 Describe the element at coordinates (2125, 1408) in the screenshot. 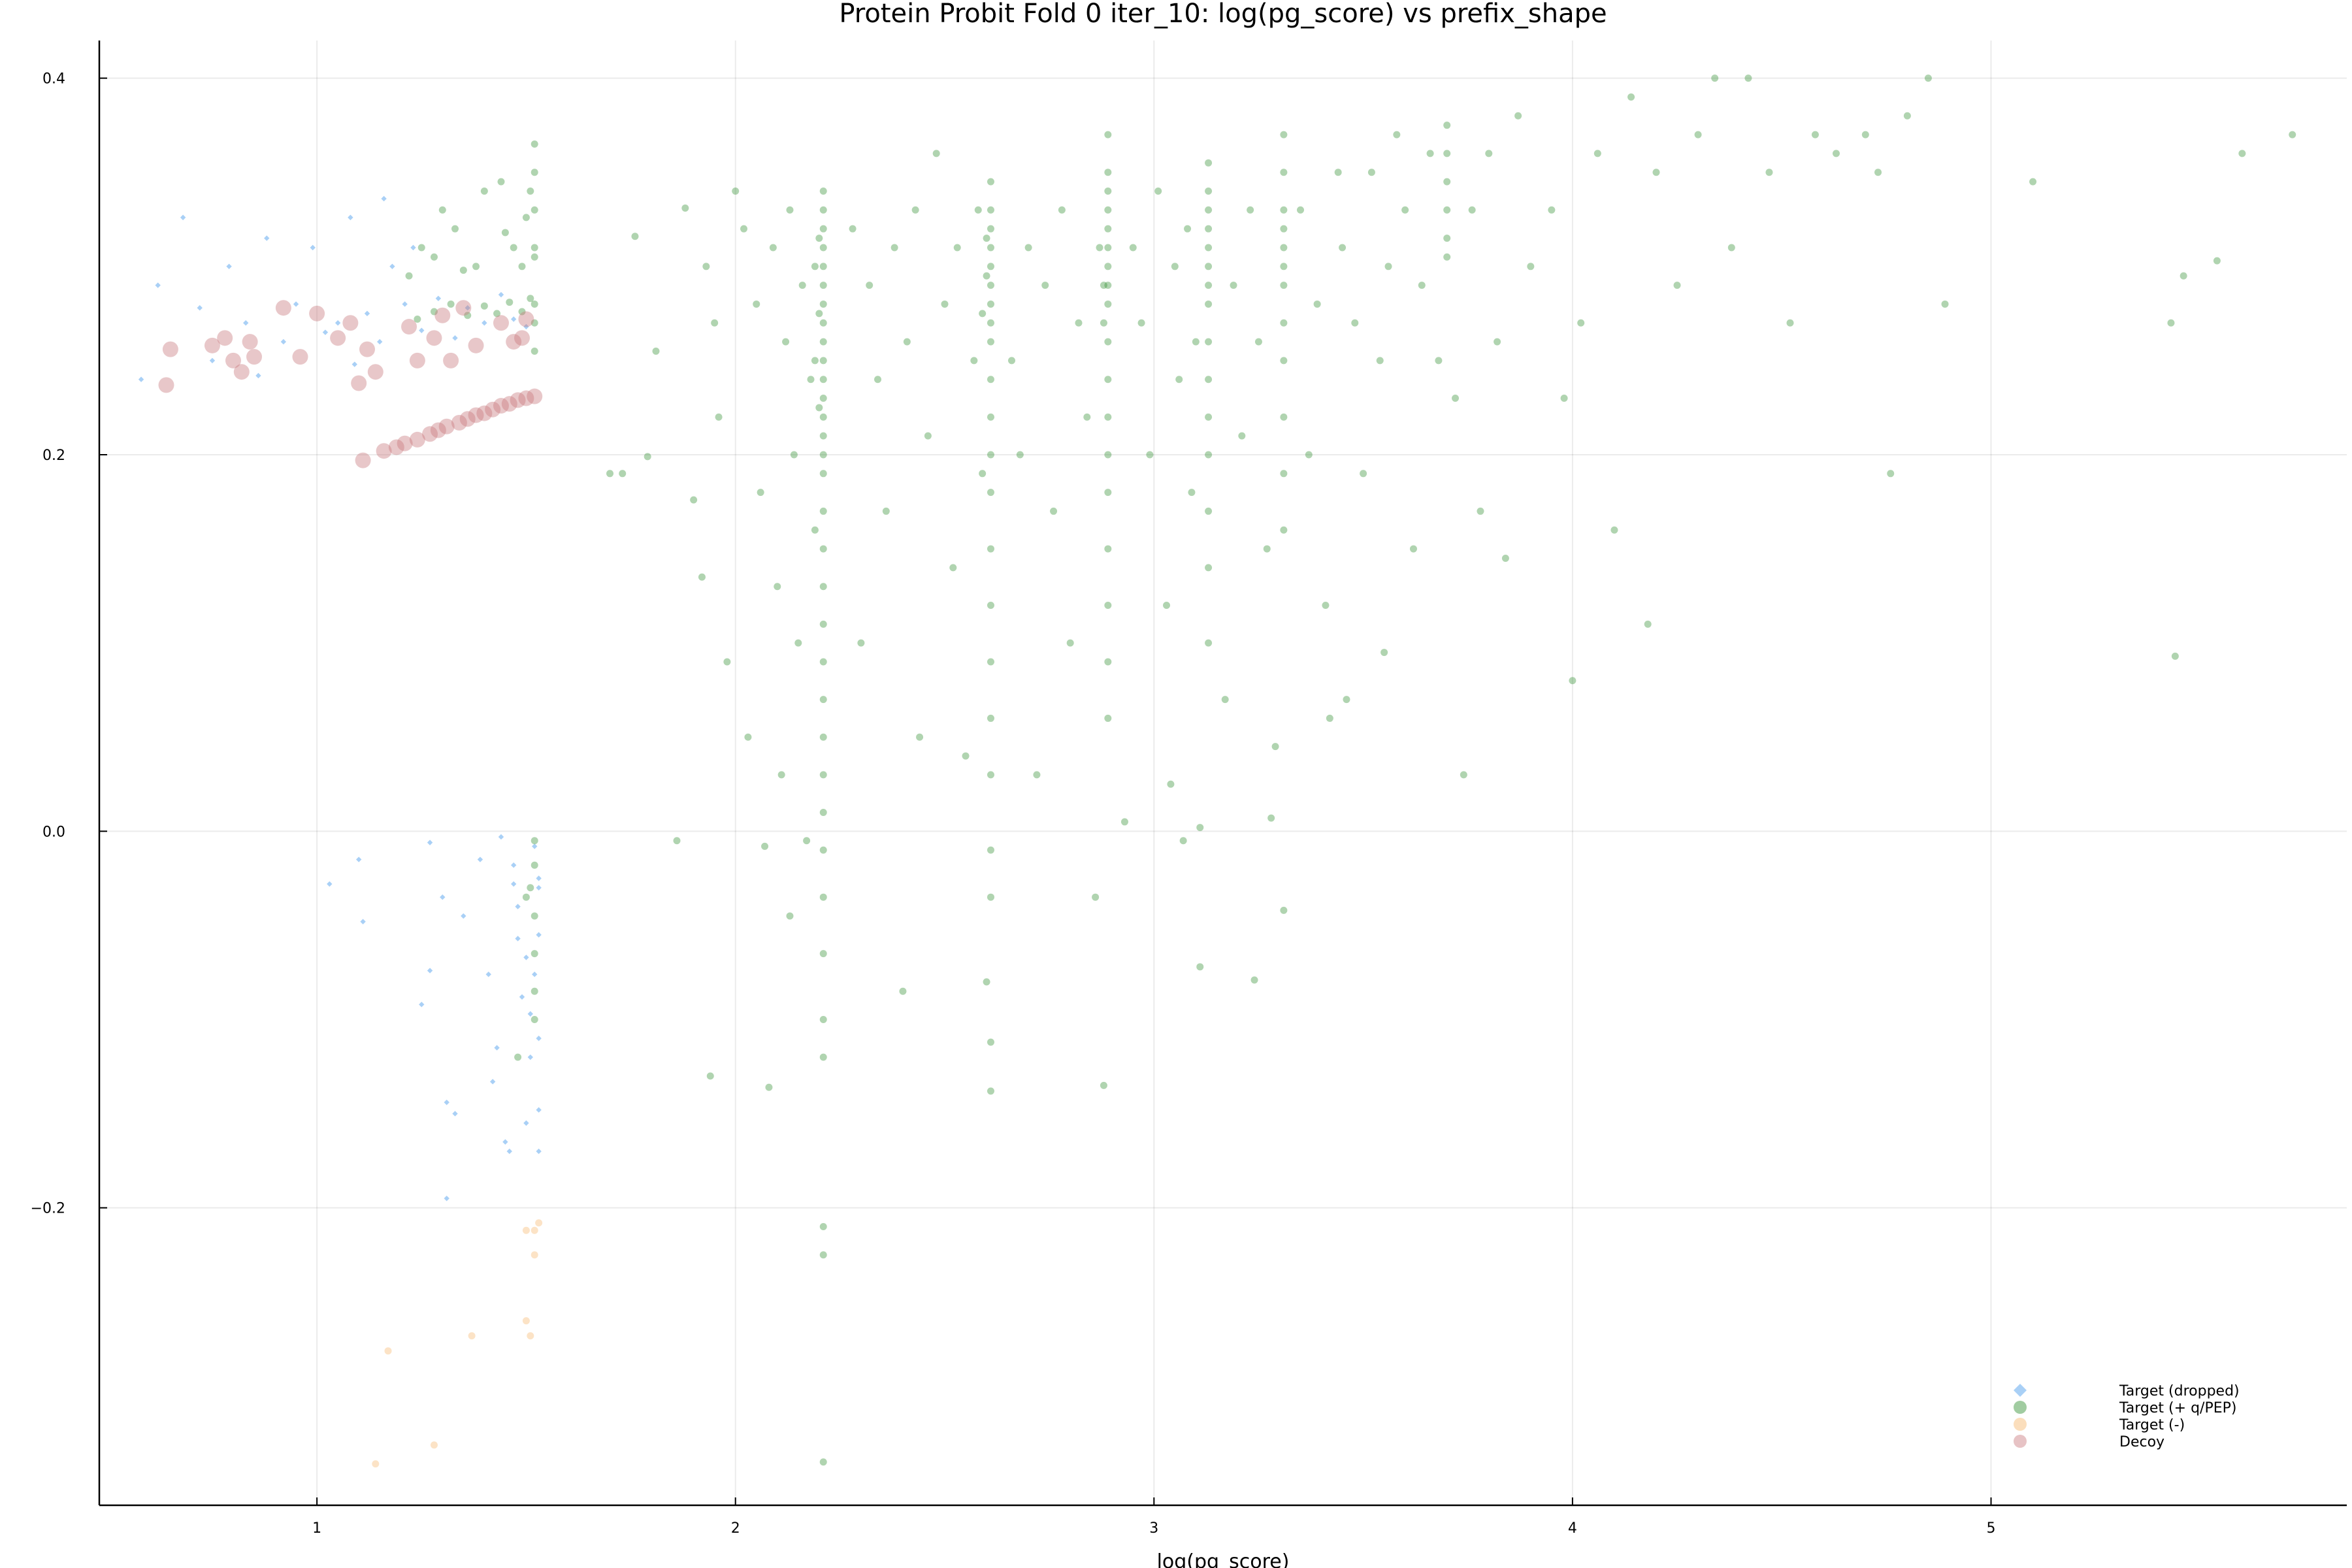

I see `legend-item: Target (+ q/PEP)` at that location.